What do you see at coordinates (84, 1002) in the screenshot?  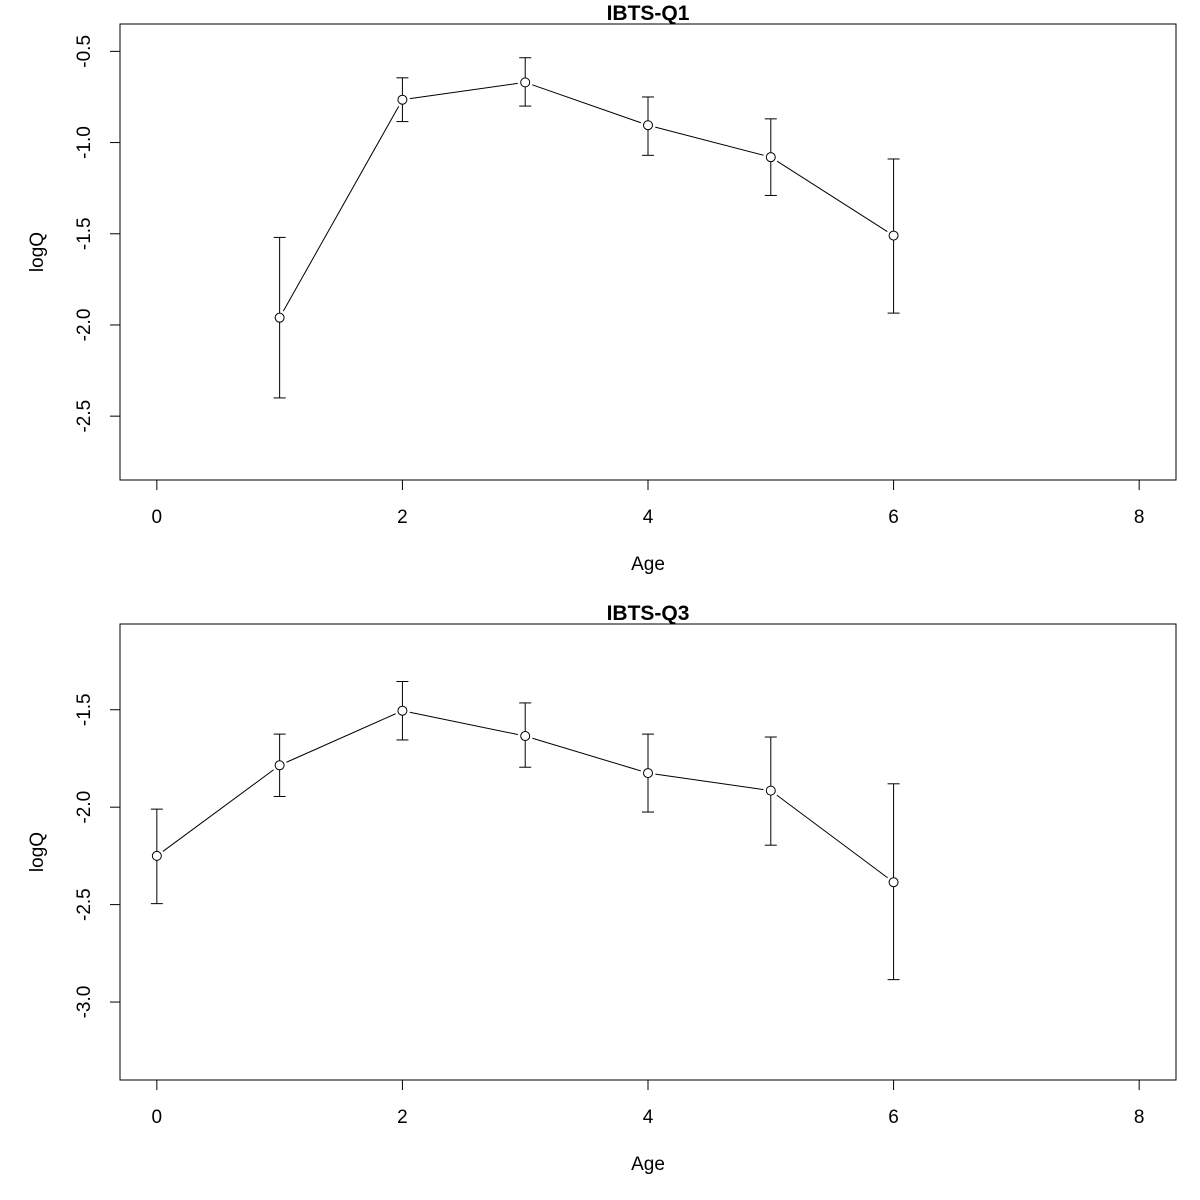 I see `y-tick-label: -3.0` at bounding box center [84, 1002].